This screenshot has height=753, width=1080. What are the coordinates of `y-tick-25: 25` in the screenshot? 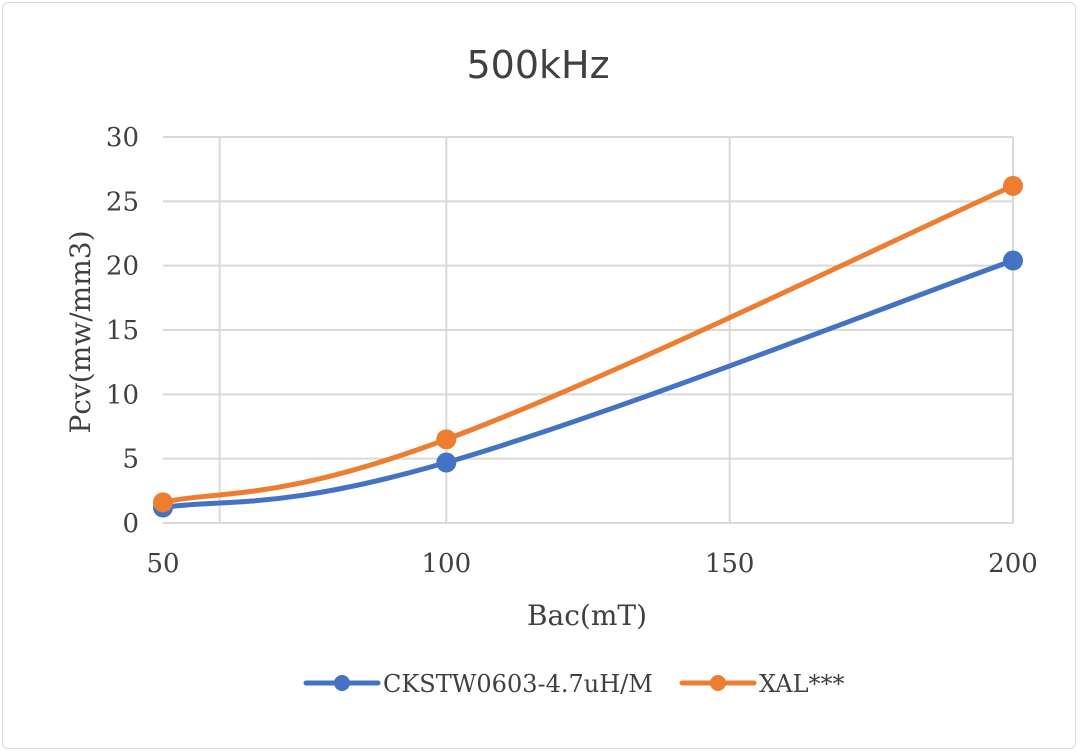 It's located at (122, 202).